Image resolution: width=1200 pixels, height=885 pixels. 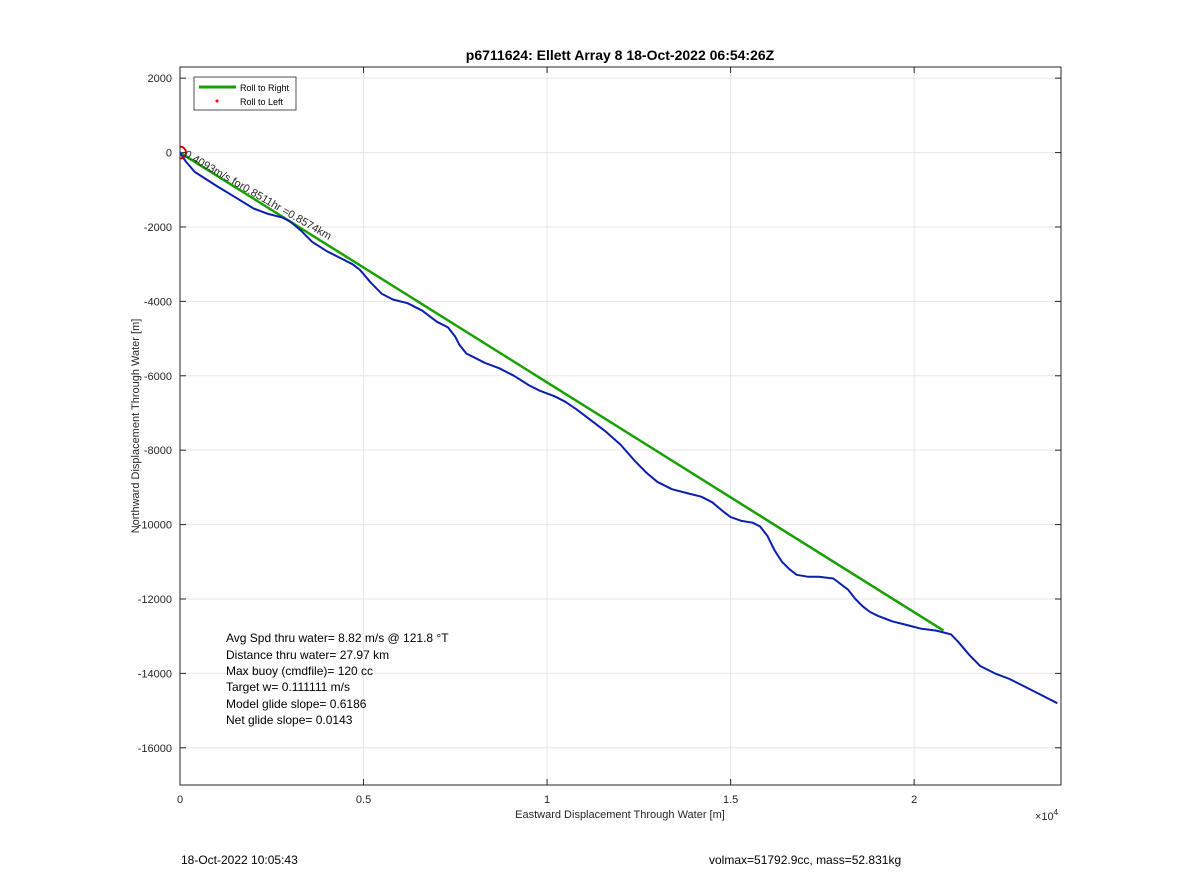 What do you see at coordinates (169, 154) in the screenshot?
I see `y-tick-label: 0` at bounding box center [169, 154].